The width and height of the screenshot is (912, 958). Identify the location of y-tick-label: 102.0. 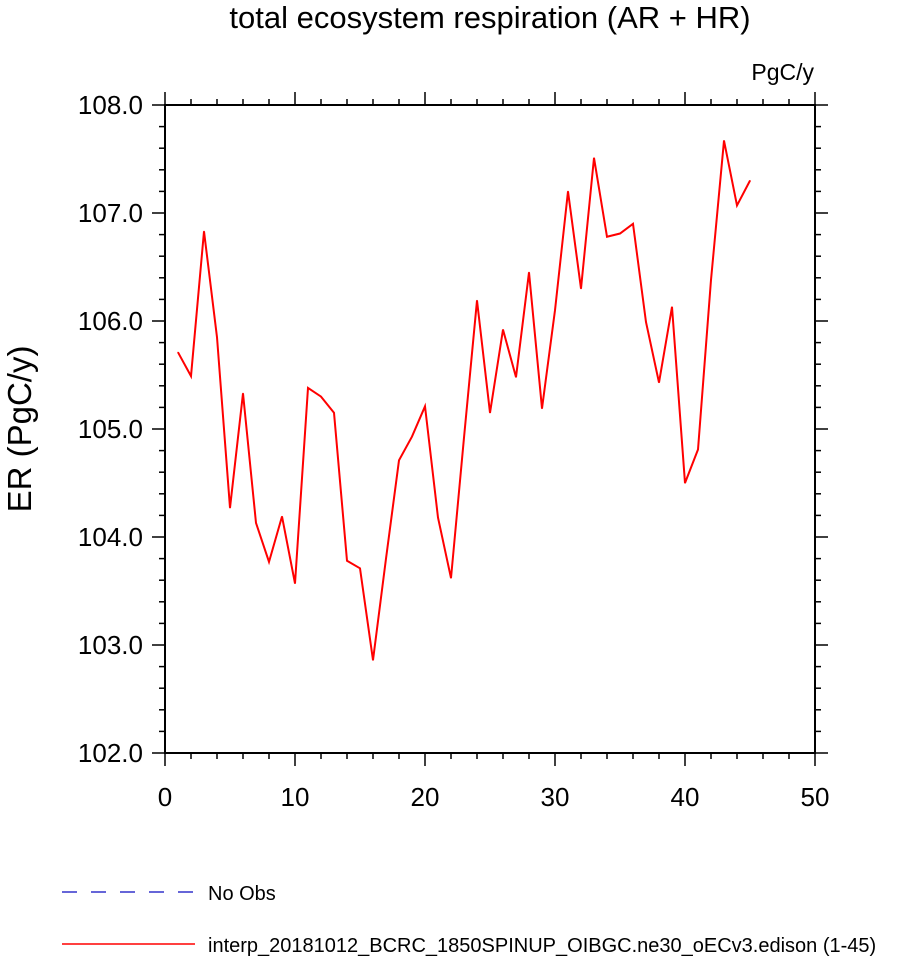
(110, 753).